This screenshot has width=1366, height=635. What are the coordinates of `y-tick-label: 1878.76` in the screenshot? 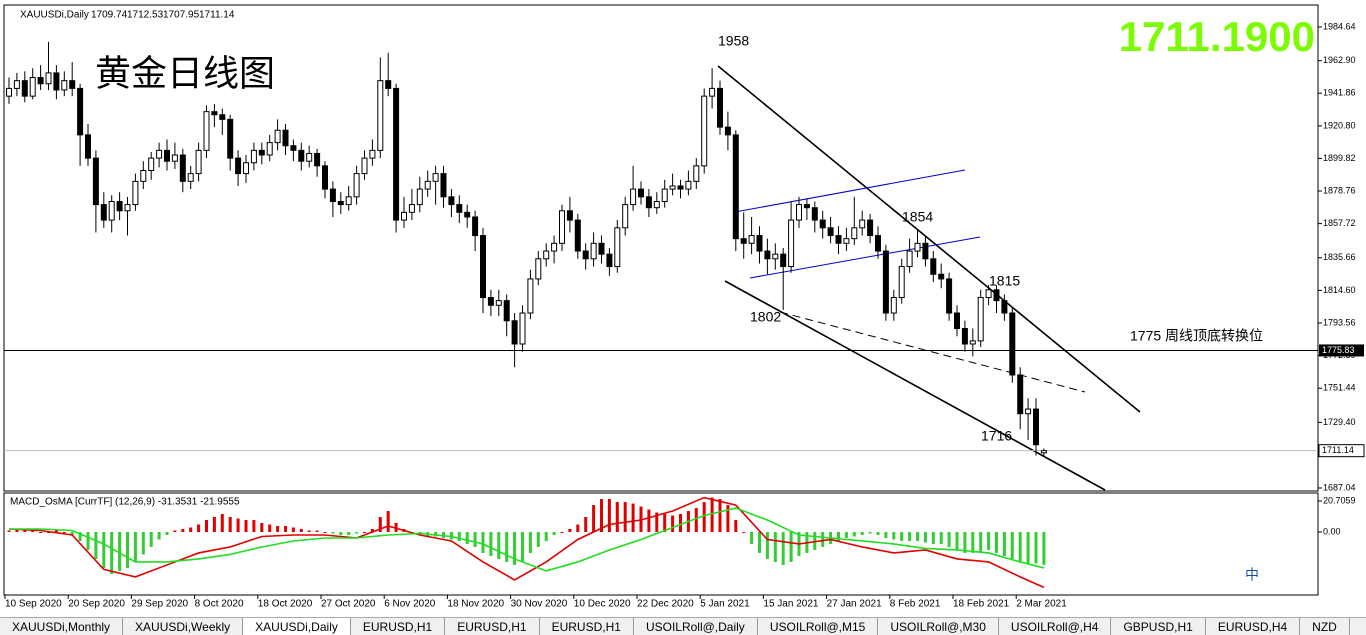 It's located at (1339, 190).